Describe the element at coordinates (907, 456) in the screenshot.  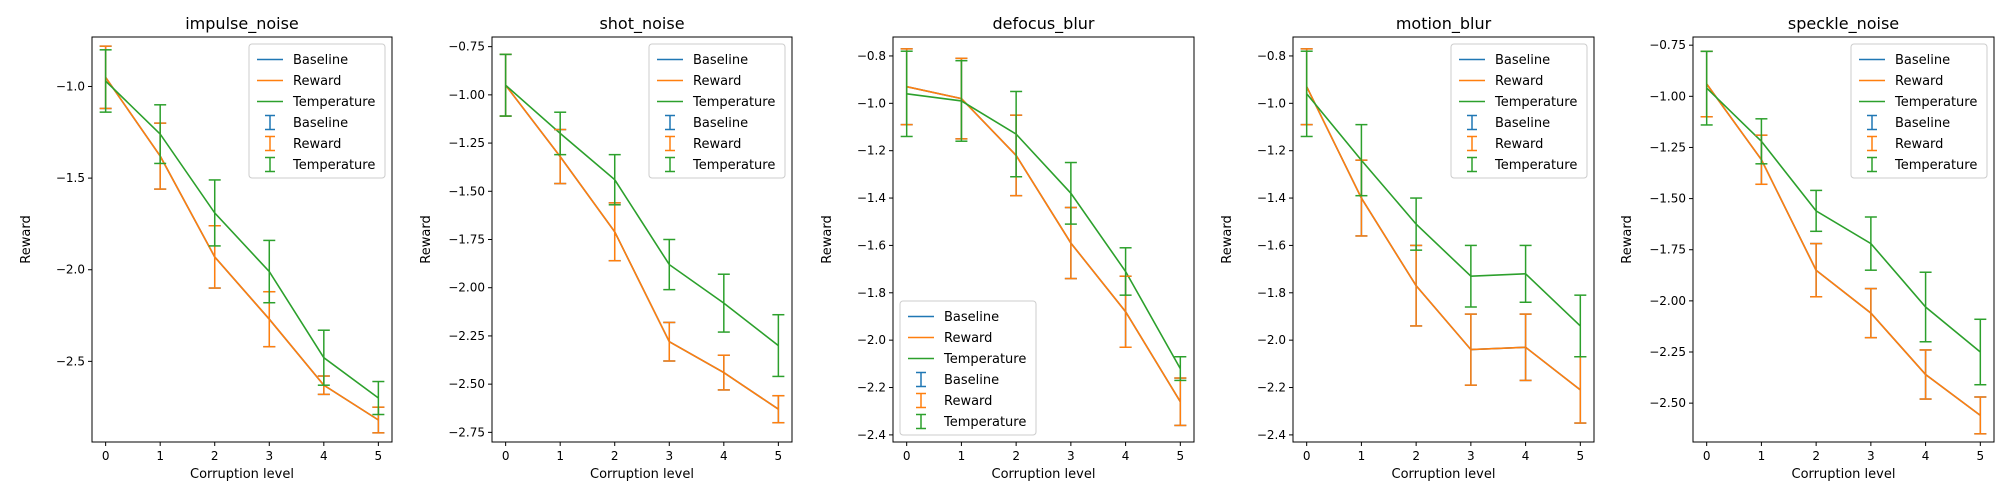
I see `x-tick-label: 0` at that location.